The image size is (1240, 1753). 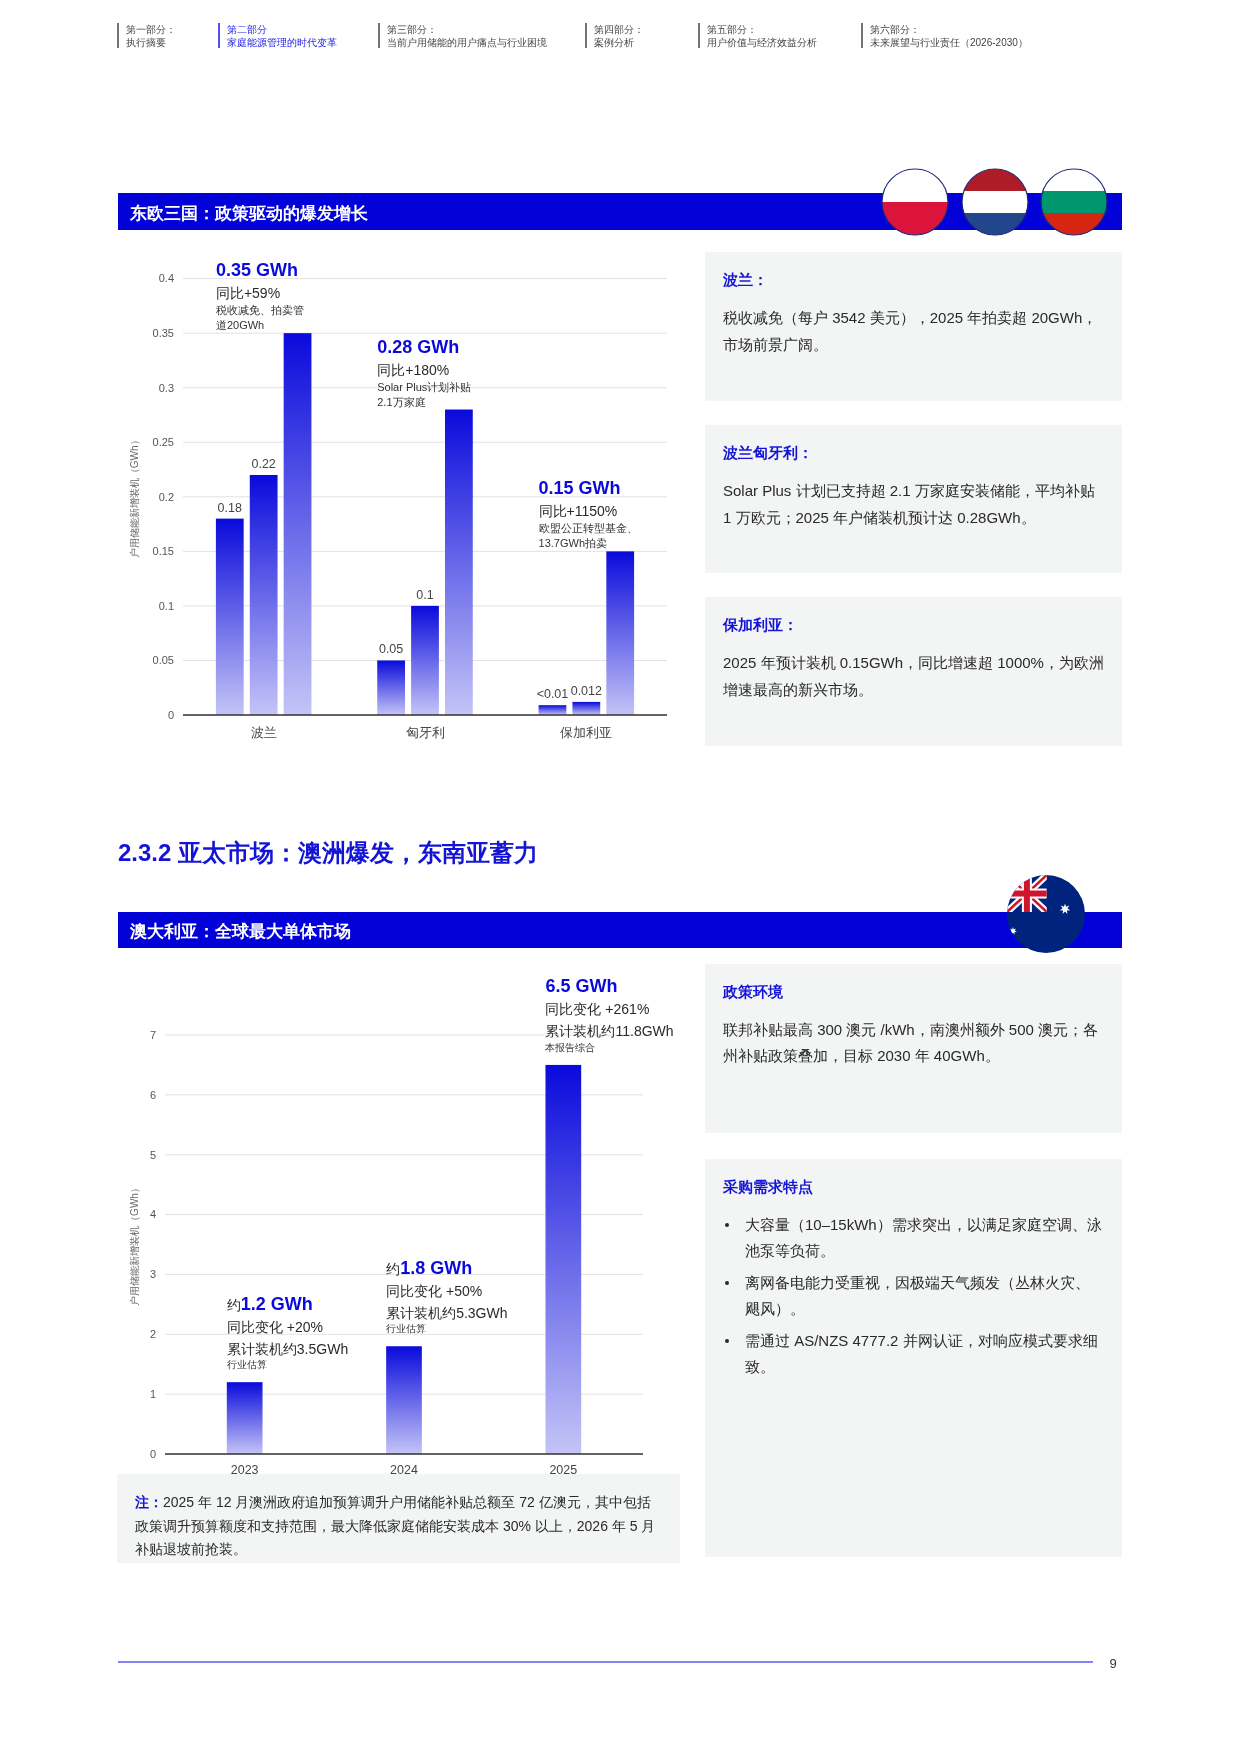 What do you see at coordinates (151, 29) in the screenshot?
I see `text: 第一部分：` at bounding box center [151, 29].